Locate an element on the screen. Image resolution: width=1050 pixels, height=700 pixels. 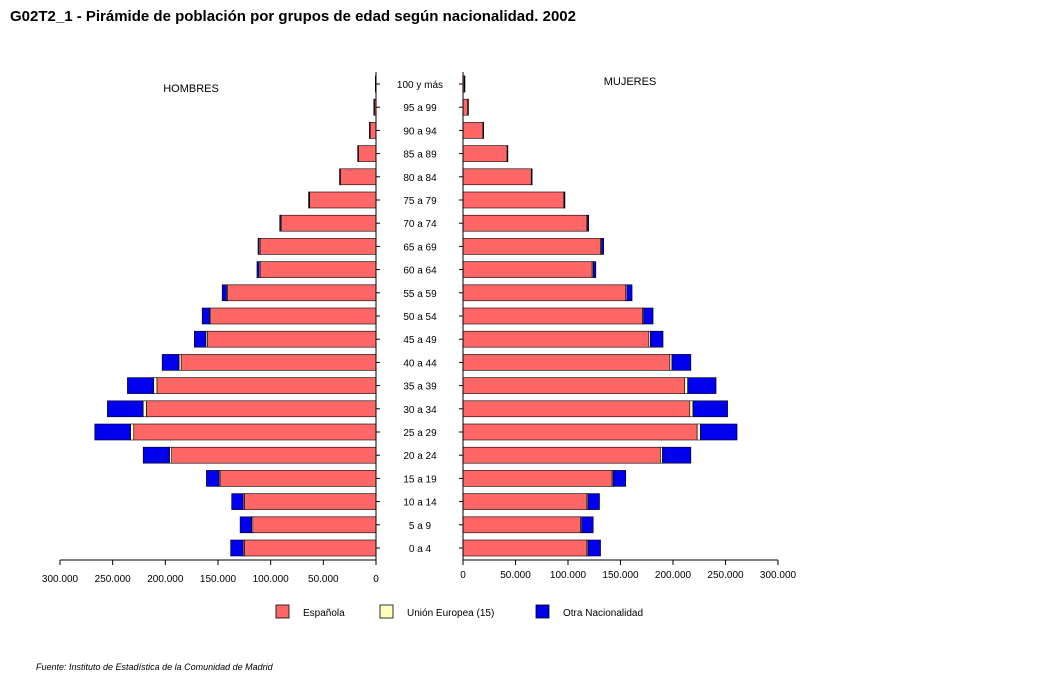
bar-hombres-uni-n-europea-15--6 is located at coordinates (144, 409).